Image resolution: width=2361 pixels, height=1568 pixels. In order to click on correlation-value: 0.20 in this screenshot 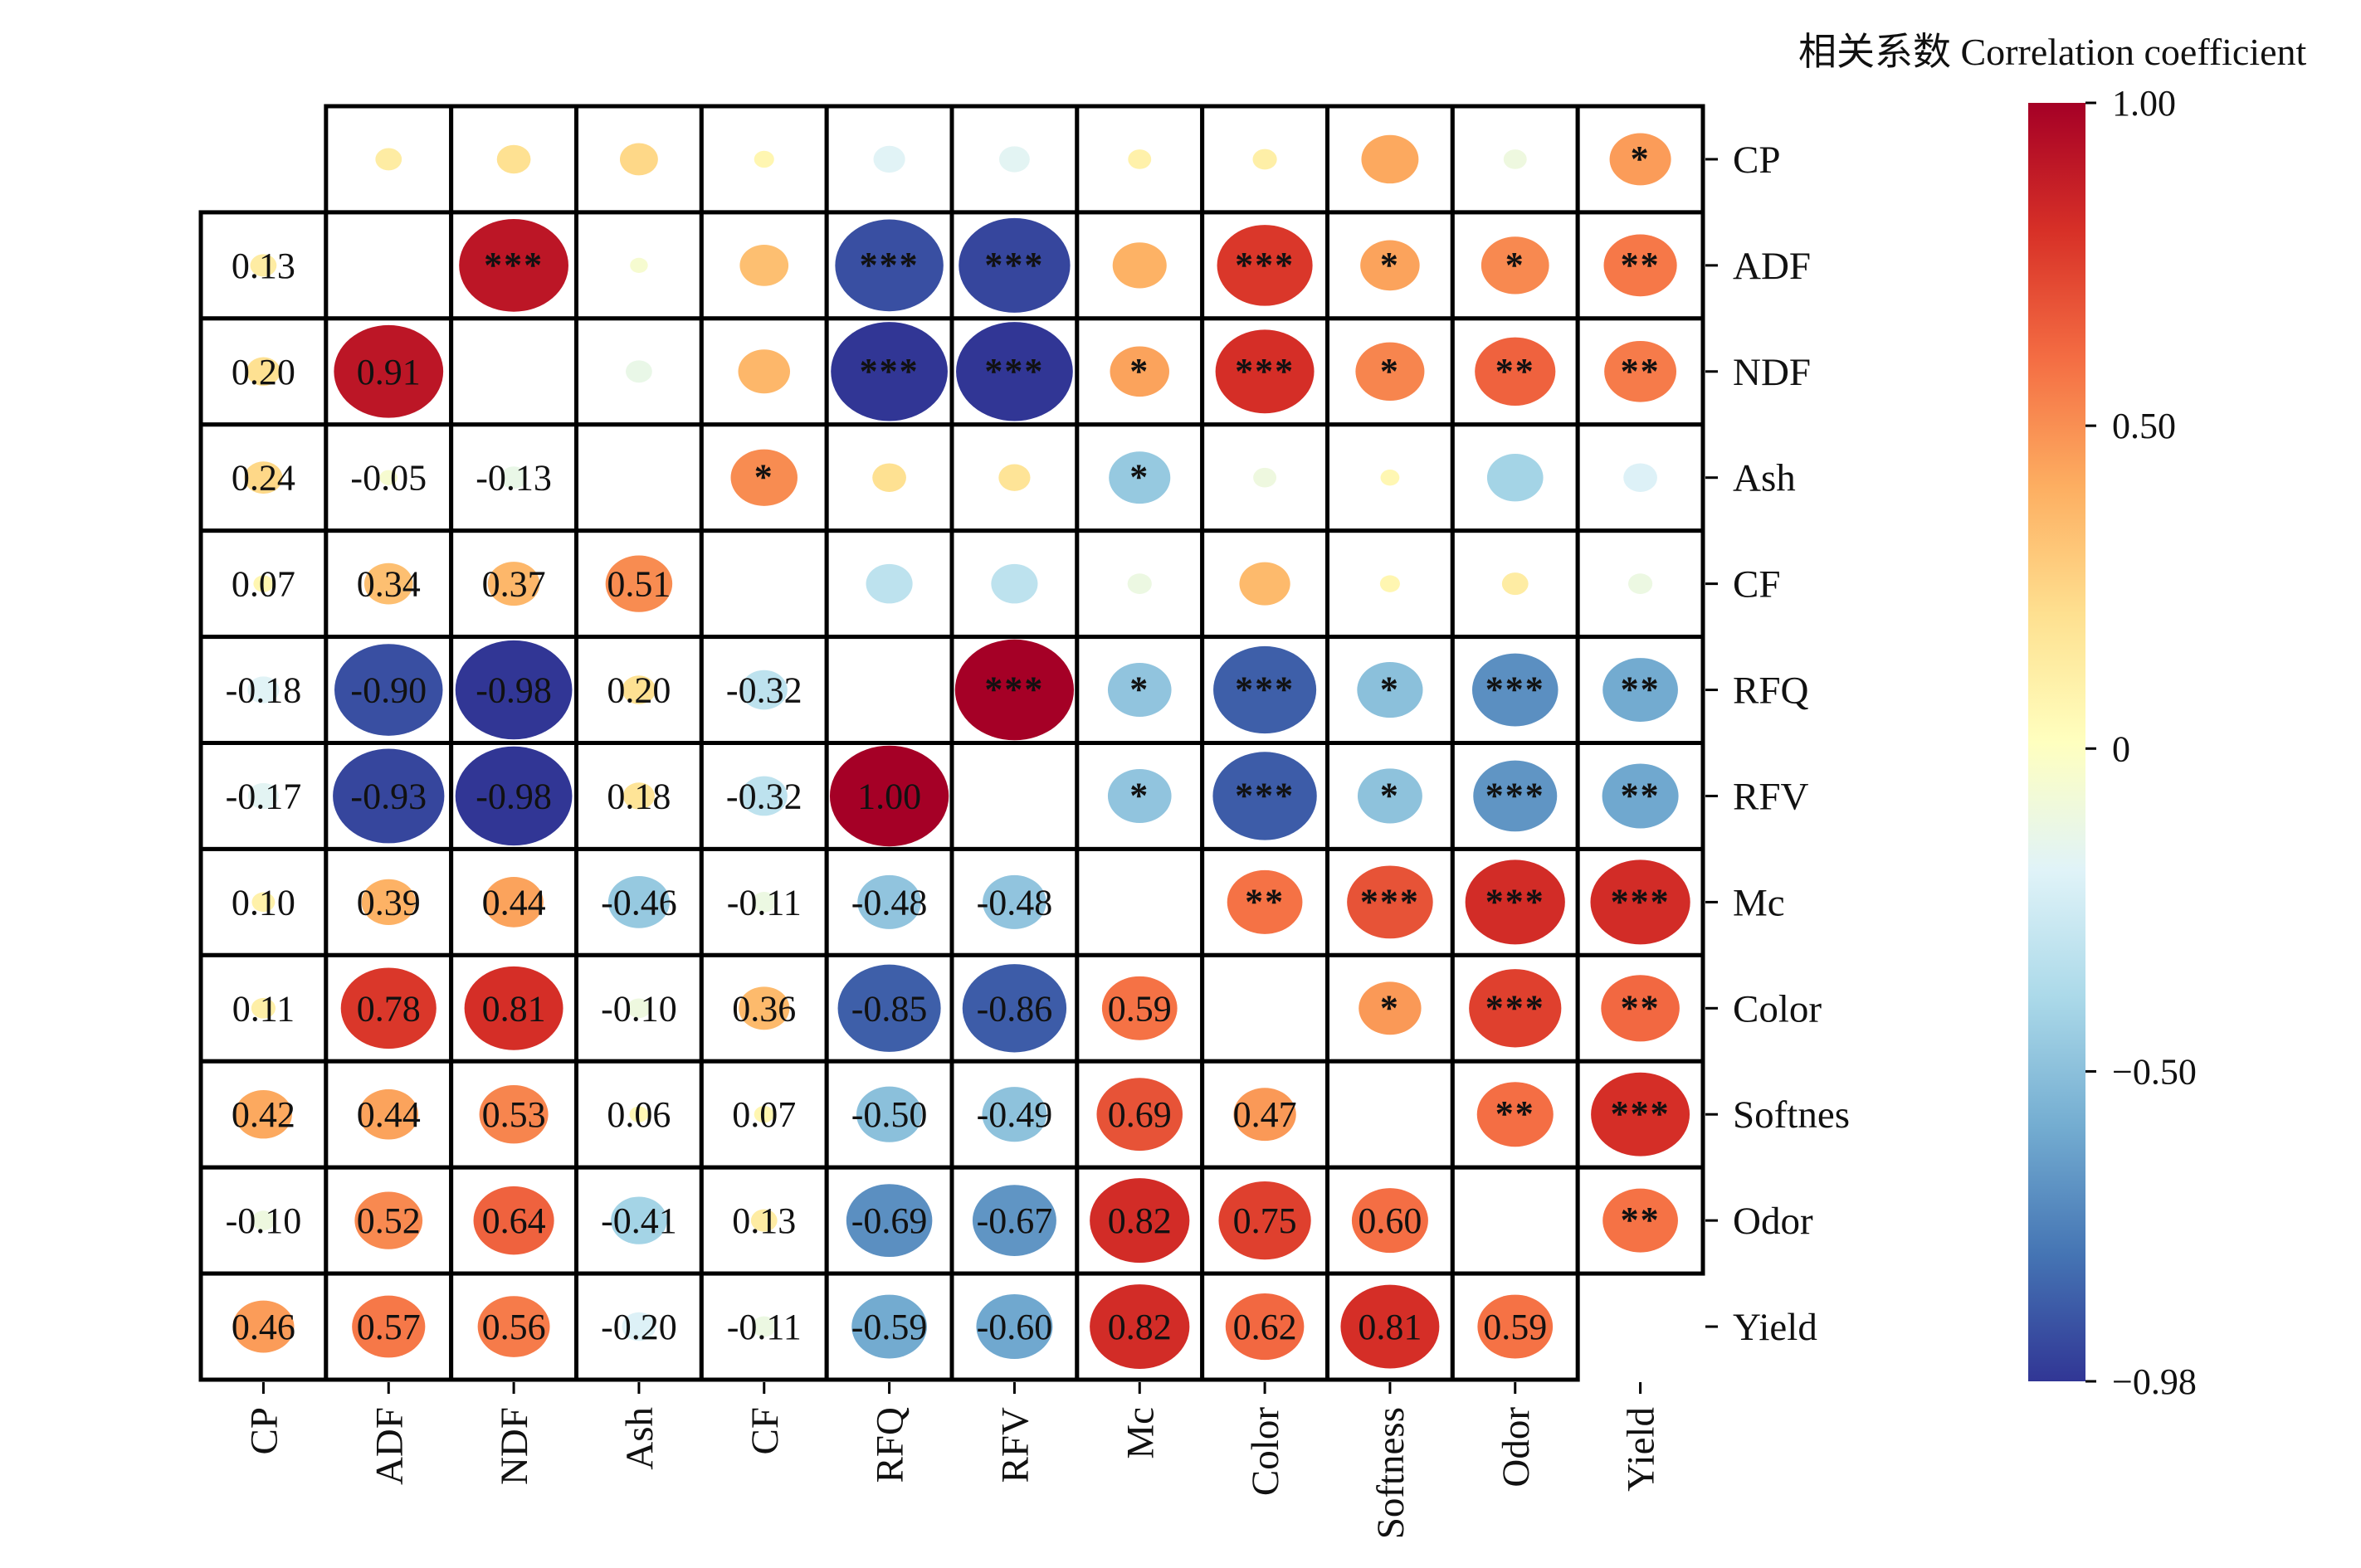, I will do `click(264, 372)`.